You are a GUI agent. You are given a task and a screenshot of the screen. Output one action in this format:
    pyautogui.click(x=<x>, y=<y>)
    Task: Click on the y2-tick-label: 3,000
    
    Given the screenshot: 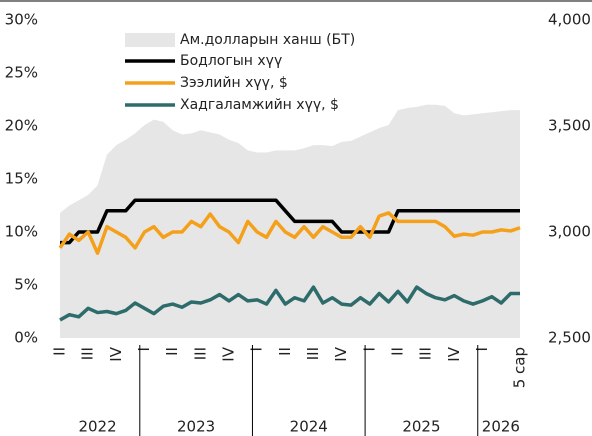 What is the action you would take?
    pyautogui.click(x=569, y=232)
    